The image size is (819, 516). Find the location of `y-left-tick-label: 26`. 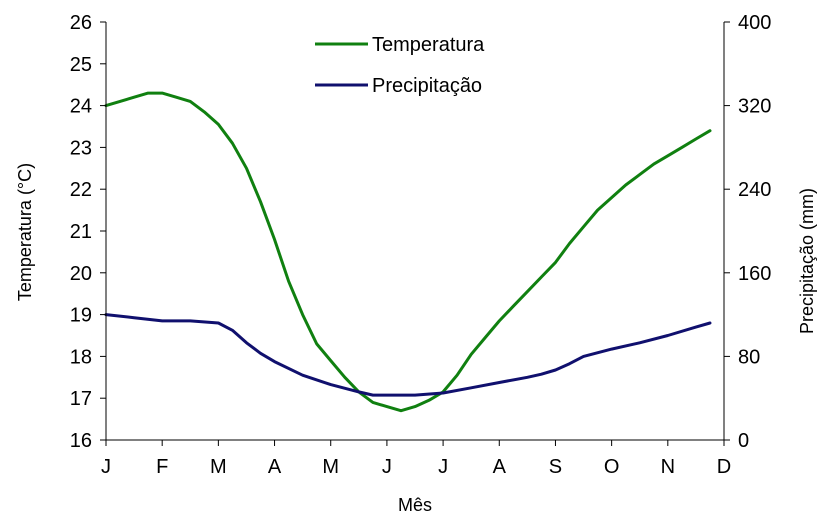

y-left-tick-label: 26 is located at coordinates (81, 23).